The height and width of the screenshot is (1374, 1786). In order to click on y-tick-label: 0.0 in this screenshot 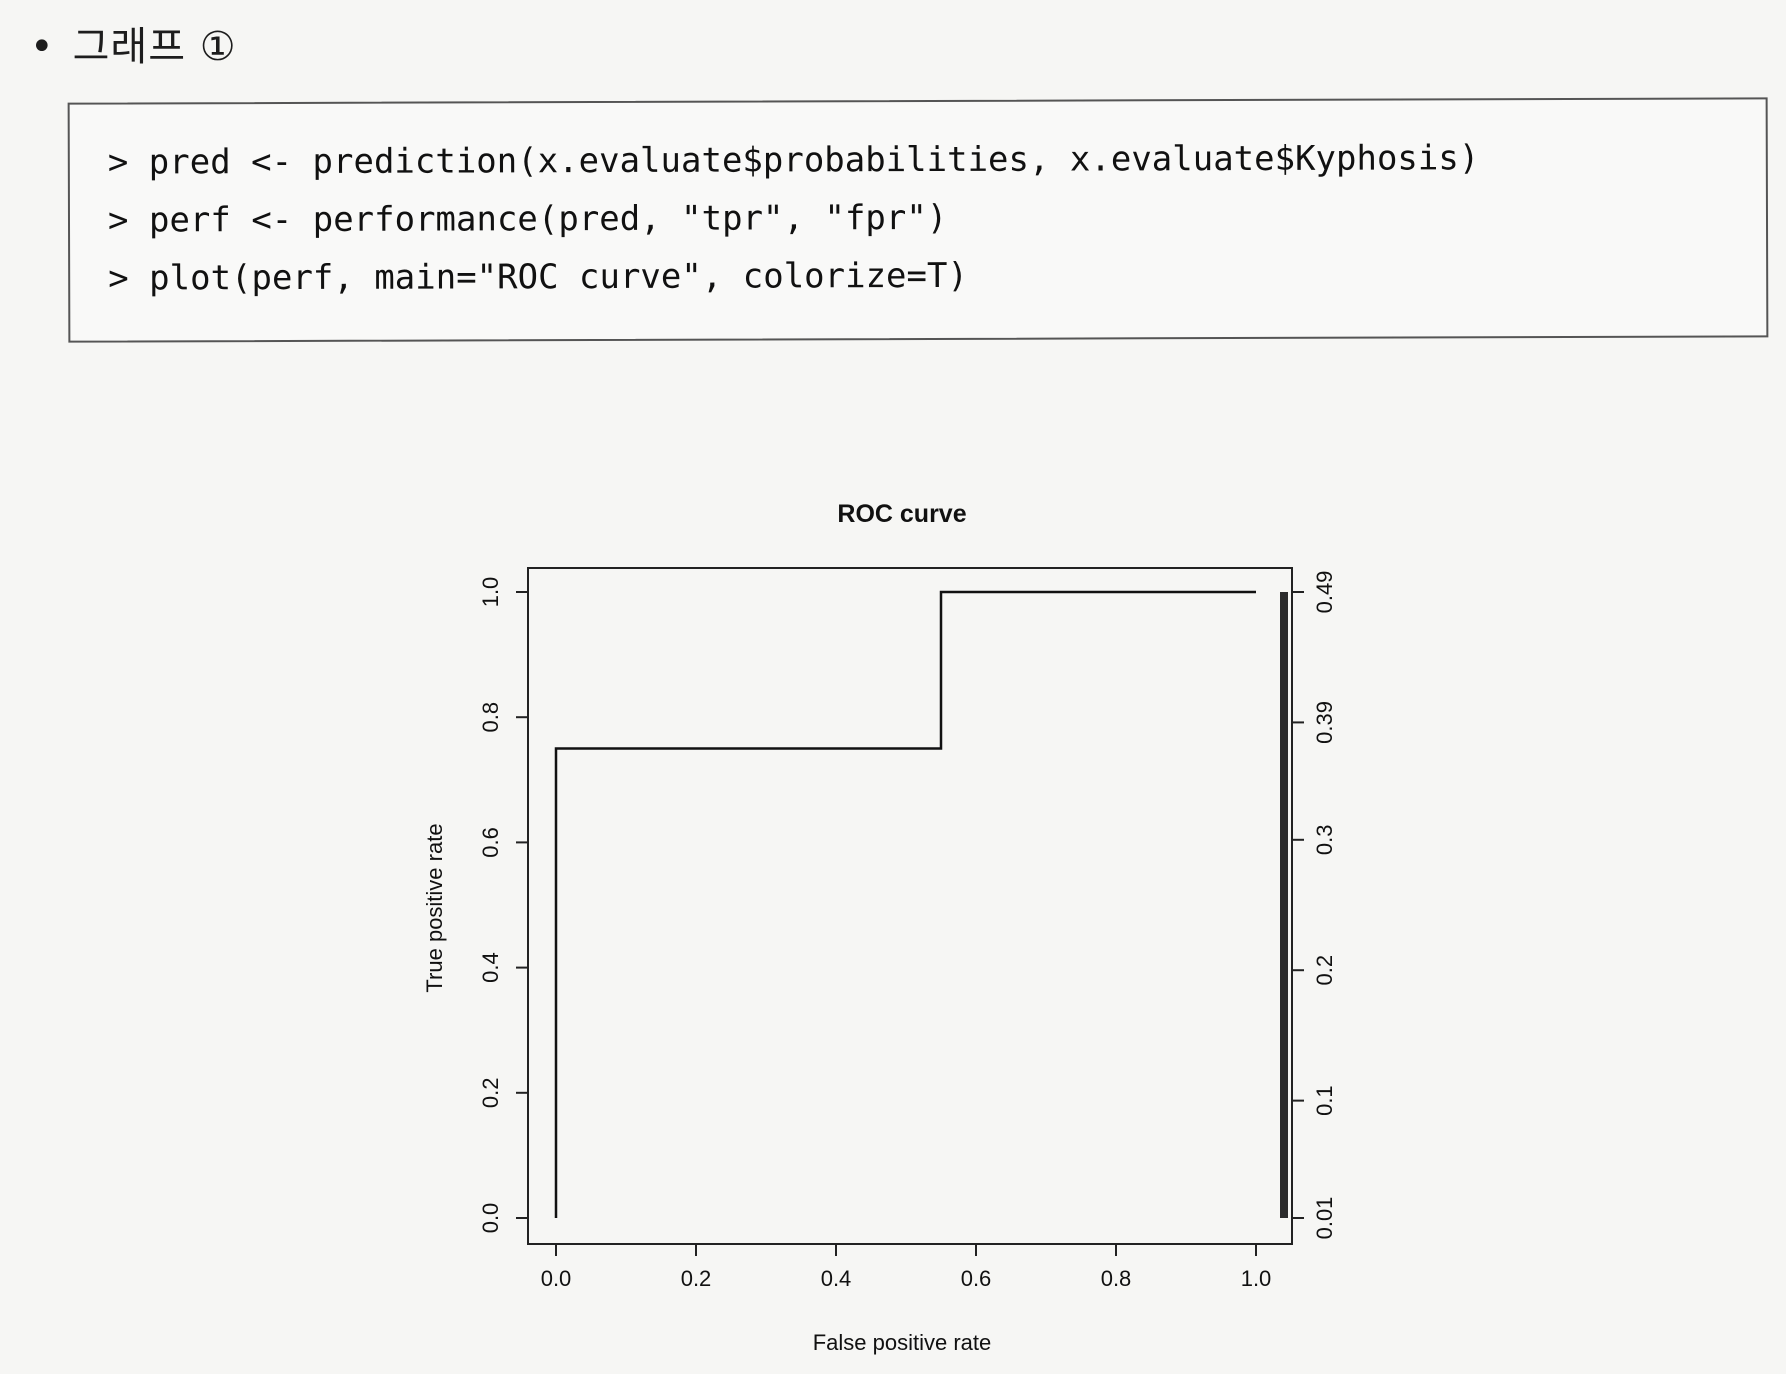, I will do `click(490, 1218)`.